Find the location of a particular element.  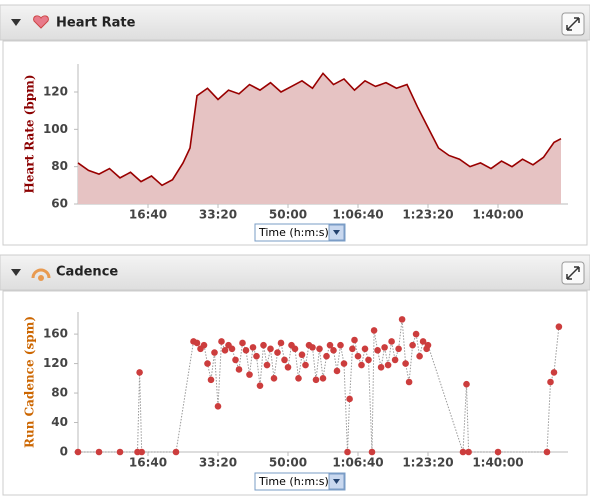

cadence-icon-dot is located at coordinates (41, 278).